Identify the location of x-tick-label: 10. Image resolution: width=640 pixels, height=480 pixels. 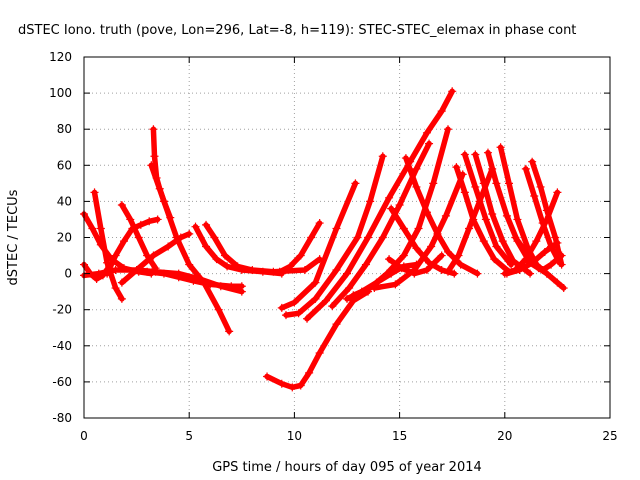
(294, 436).